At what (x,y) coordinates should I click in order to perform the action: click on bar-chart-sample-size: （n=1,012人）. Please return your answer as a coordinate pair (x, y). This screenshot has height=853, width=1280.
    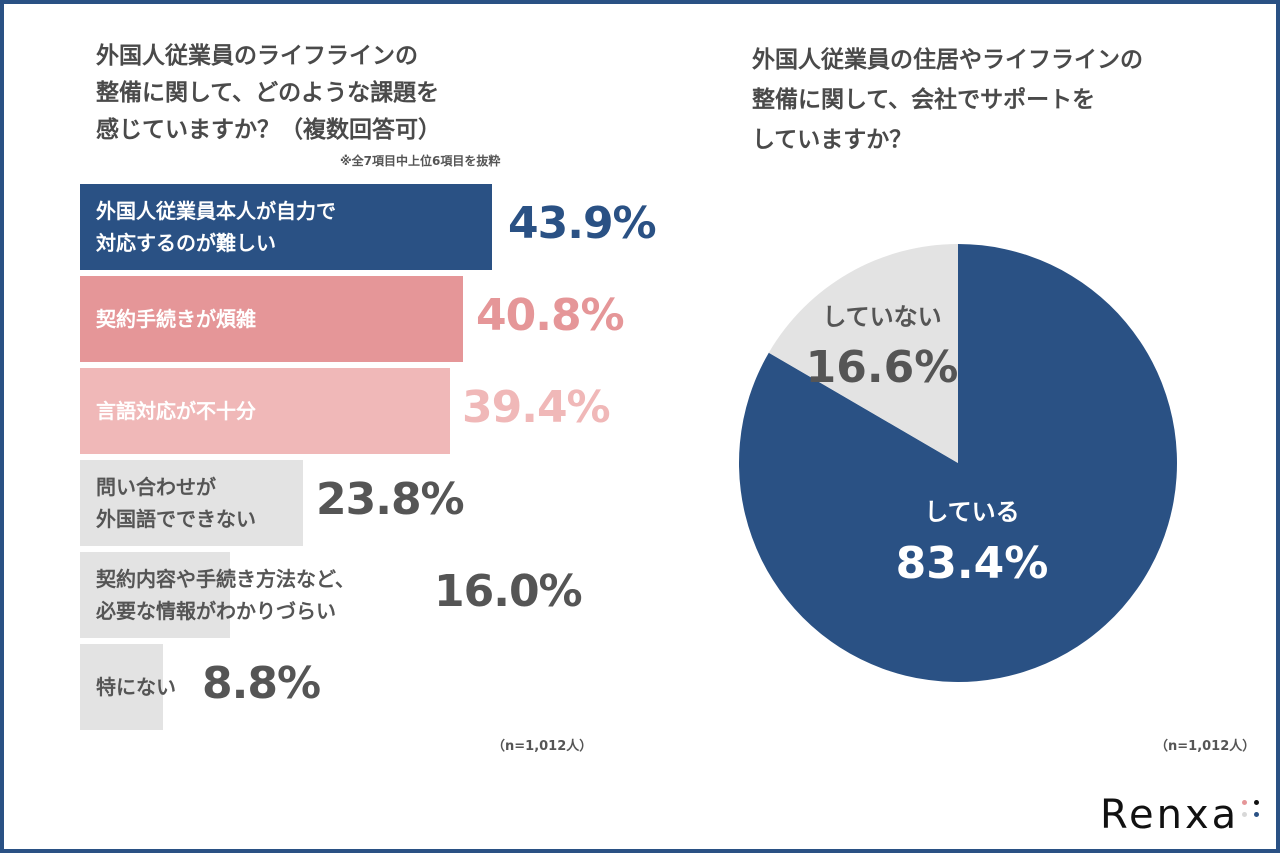
    Looking at the image, I should click on (542, 746).